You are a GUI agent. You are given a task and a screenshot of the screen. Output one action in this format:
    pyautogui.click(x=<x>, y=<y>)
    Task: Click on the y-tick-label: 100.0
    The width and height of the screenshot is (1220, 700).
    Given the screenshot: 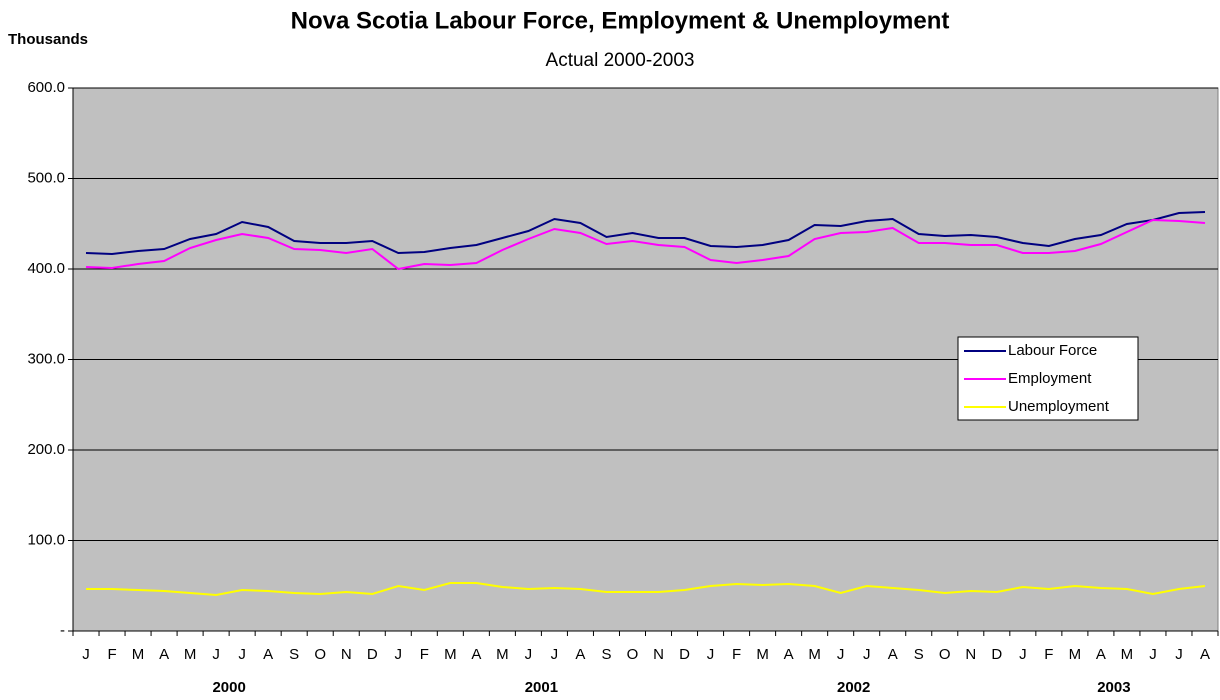 What is the action you would take?
    pyautogui.click(x=46, y=539)
    